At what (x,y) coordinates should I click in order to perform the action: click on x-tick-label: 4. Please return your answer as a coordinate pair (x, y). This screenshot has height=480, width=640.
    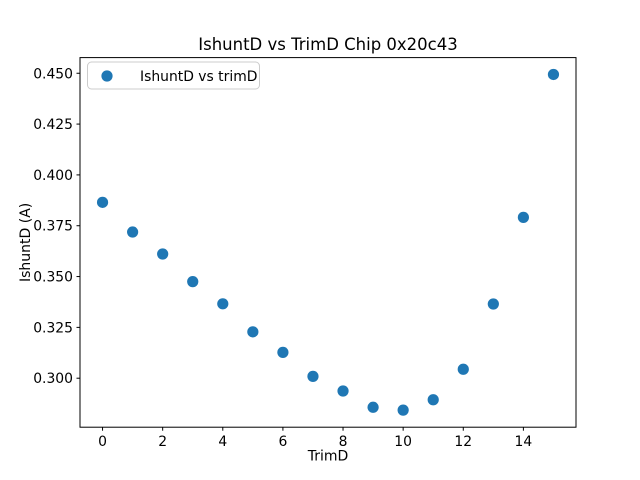
    Looking at the image, I should click on (222, 442).